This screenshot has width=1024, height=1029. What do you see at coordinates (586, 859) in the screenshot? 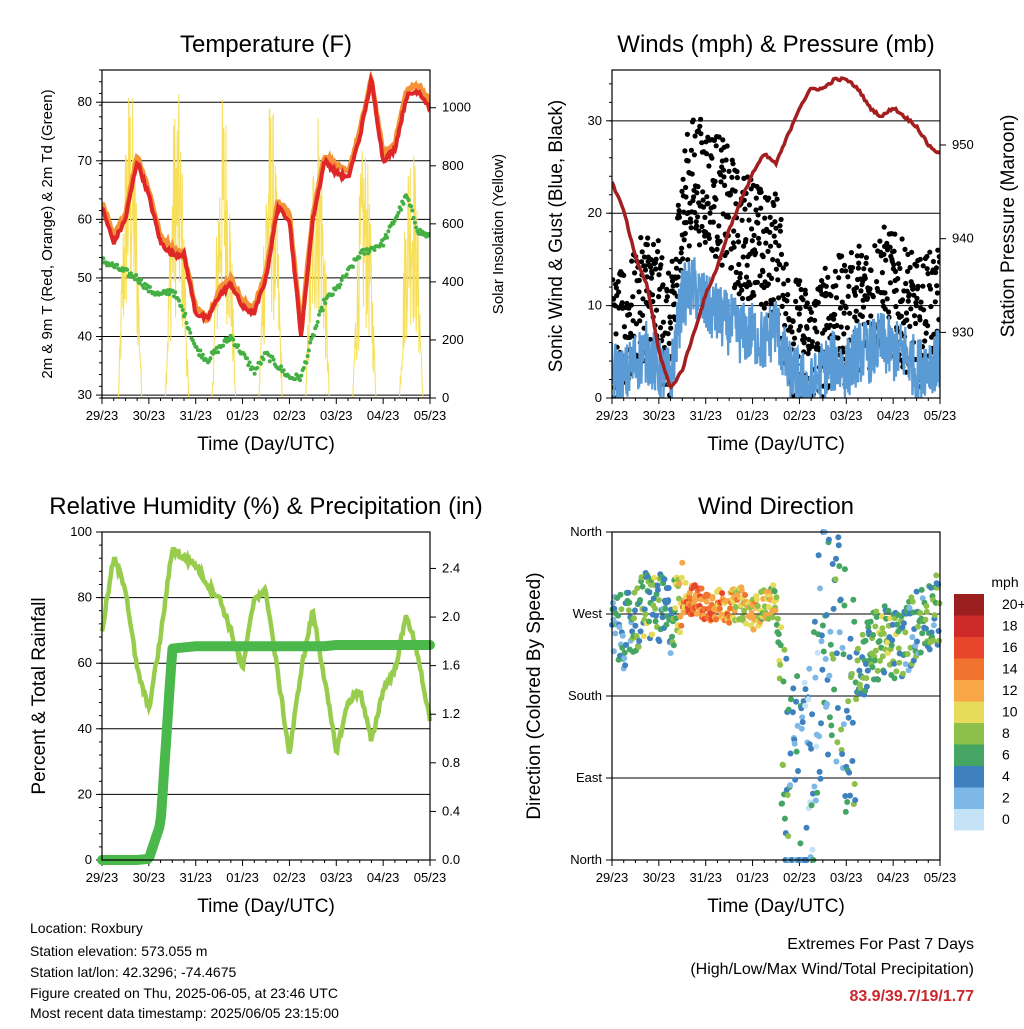
I see `y-tick-label-4-0: North` at bounding box center [586, 859].